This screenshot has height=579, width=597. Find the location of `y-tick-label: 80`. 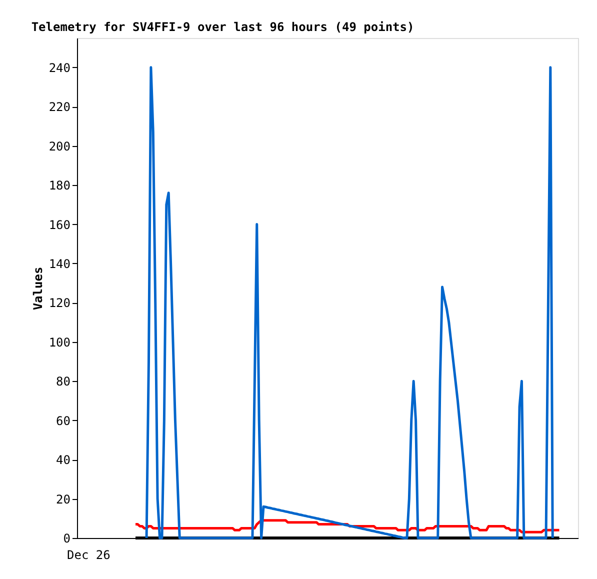

y-tick-label: 80 is located at coordinates (63, 381).